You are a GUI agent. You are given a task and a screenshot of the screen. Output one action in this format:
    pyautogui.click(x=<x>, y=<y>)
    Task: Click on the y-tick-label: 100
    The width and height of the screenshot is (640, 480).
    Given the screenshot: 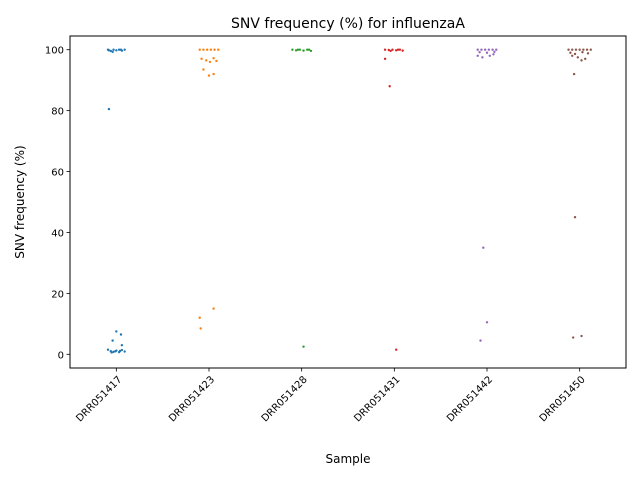 What is the action you would take?
    pyautogui.click(x=54, y=51)
    